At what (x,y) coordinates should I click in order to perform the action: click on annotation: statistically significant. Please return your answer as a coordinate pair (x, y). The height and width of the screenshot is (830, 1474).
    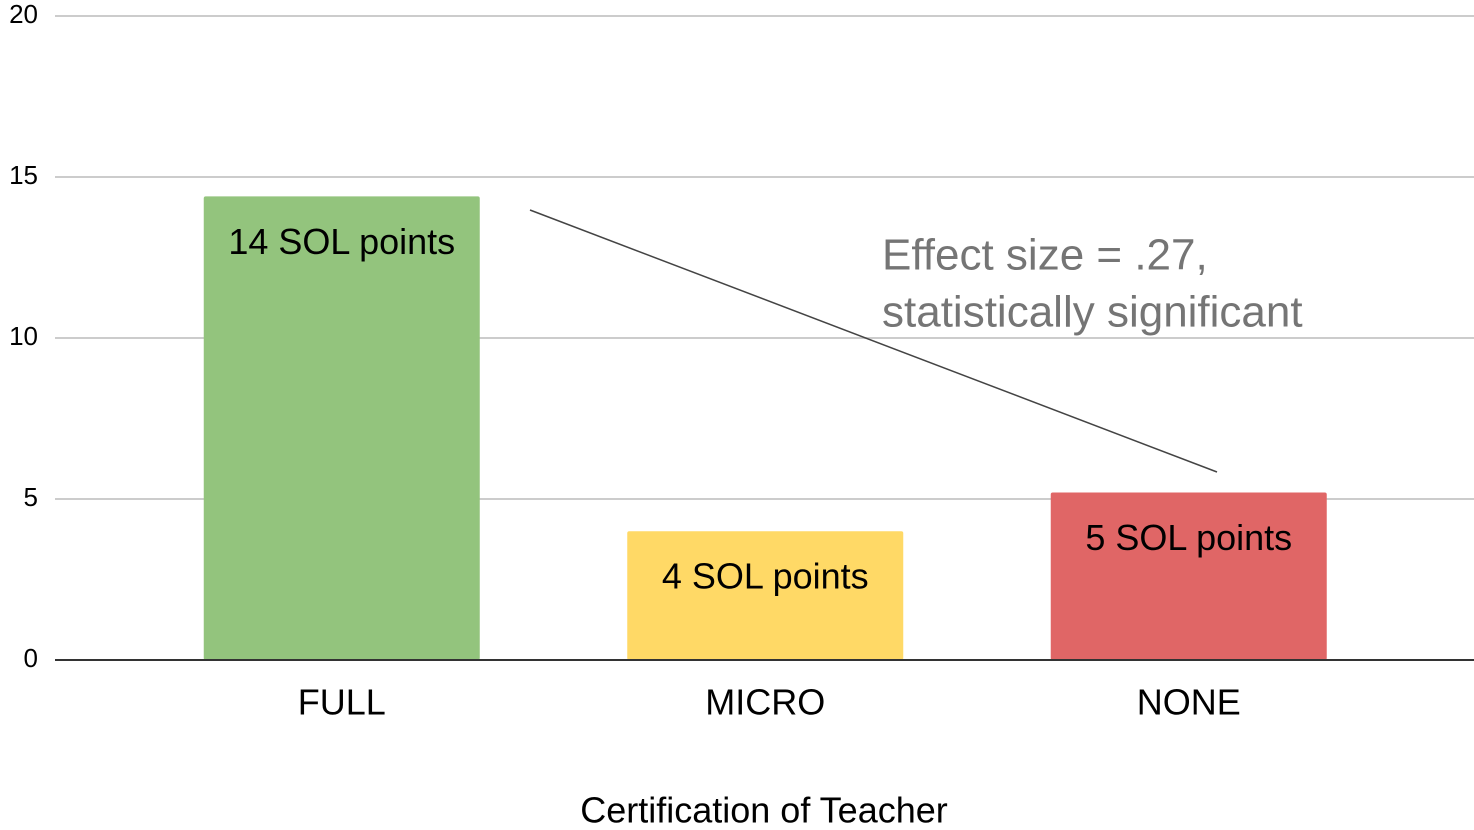
    Looking at the image, I should click on (1092, 312).